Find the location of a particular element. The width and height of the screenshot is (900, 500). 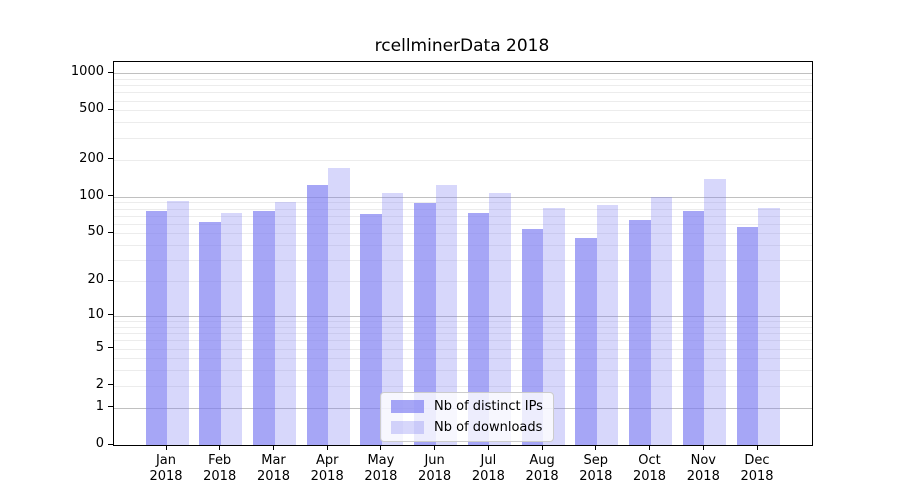

x-tick-label: Feb 2018 is located at coordinates (220, 469).